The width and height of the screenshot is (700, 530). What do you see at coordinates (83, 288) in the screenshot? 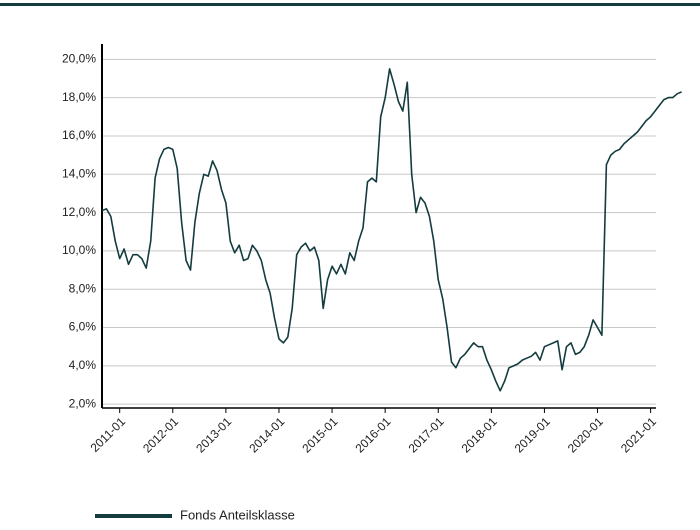
I see `y-tick-label: 8,0%` at bounding box center [83, 288].